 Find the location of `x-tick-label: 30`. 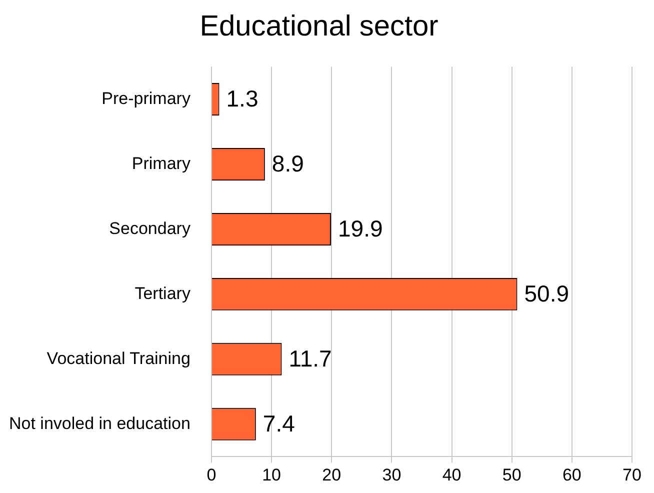

x-tick-label: 30 is located at coordinates (392, 474).